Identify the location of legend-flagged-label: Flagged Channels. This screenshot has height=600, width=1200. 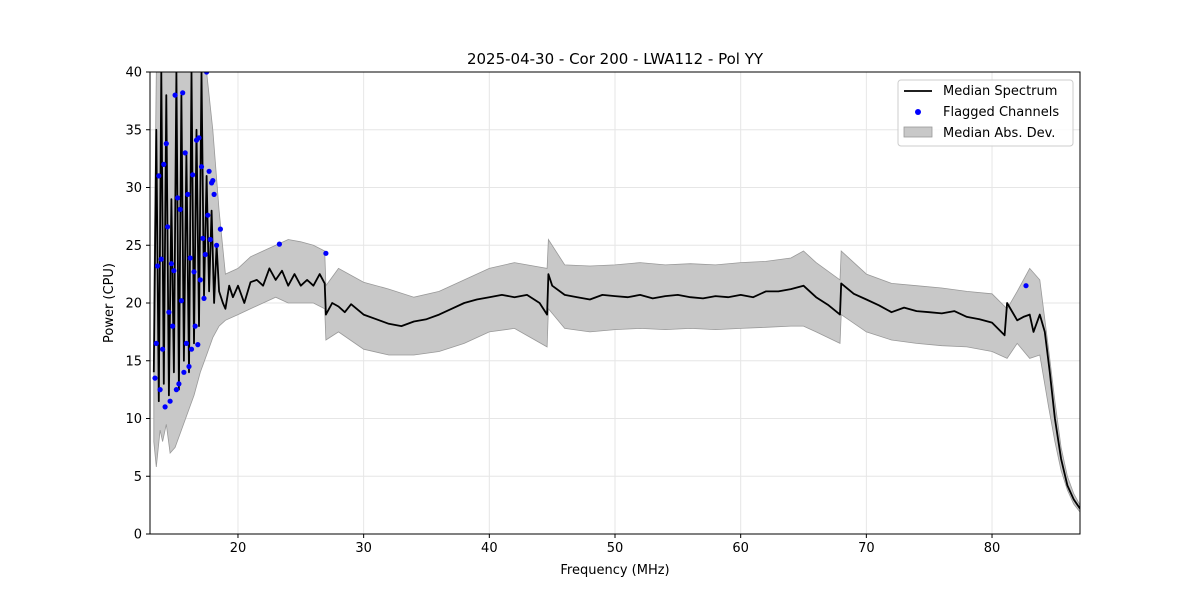
(1001, 112).